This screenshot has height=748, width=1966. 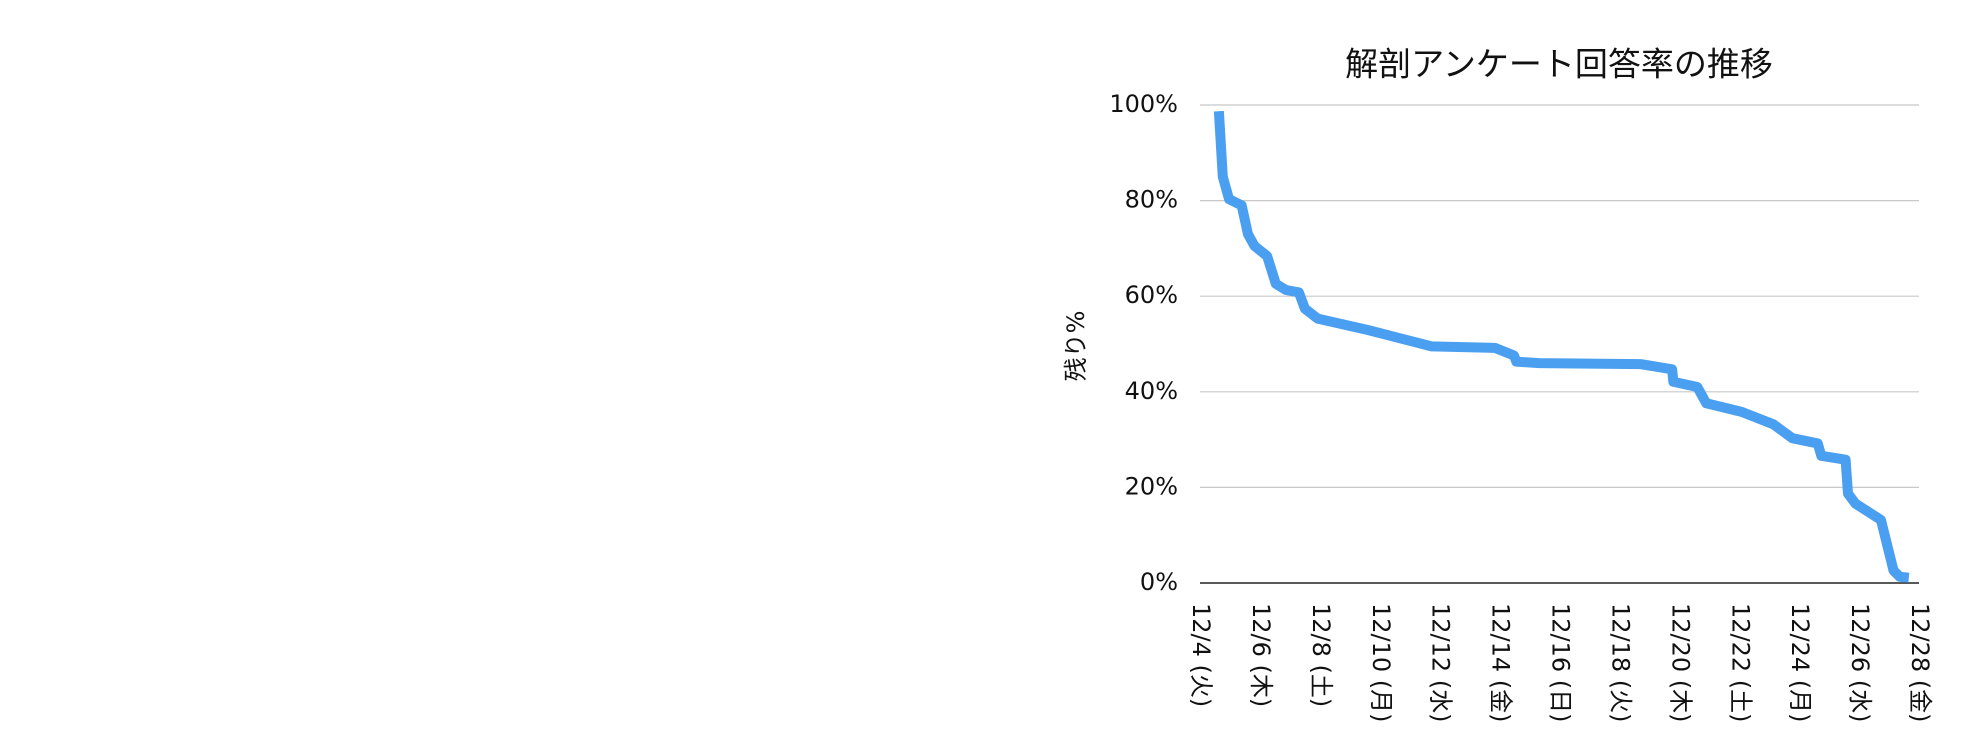 What do you see at coordinates (1321, 655) in the screenshot?
I see `x-tick-label: 12/8 (土)` at bounding box center [1321, 655].